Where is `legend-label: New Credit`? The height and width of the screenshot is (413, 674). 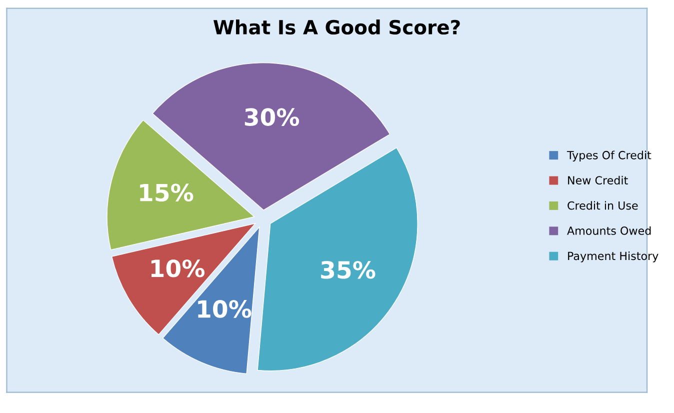 legend-label: New Credit is located at coordinates (598, 180).